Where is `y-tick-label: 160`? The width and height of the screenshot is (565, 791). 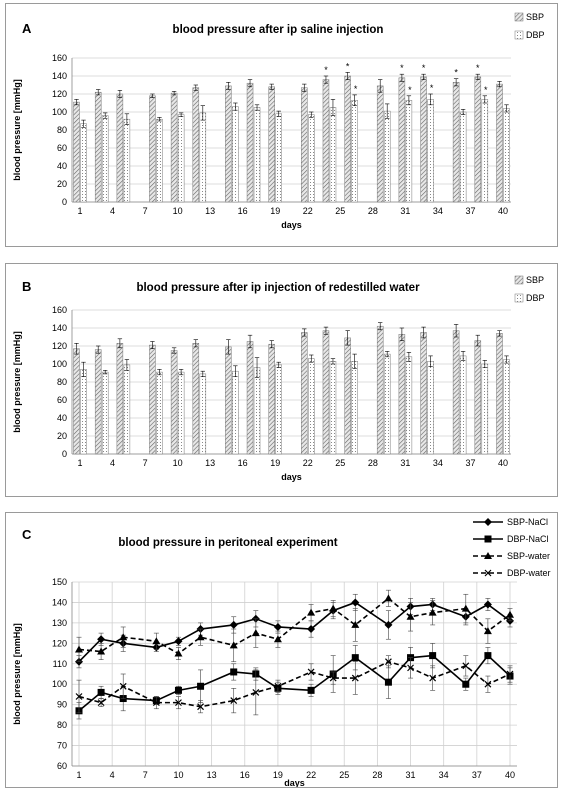
y-tick-label: 160 is located at coordinates (59, 310).